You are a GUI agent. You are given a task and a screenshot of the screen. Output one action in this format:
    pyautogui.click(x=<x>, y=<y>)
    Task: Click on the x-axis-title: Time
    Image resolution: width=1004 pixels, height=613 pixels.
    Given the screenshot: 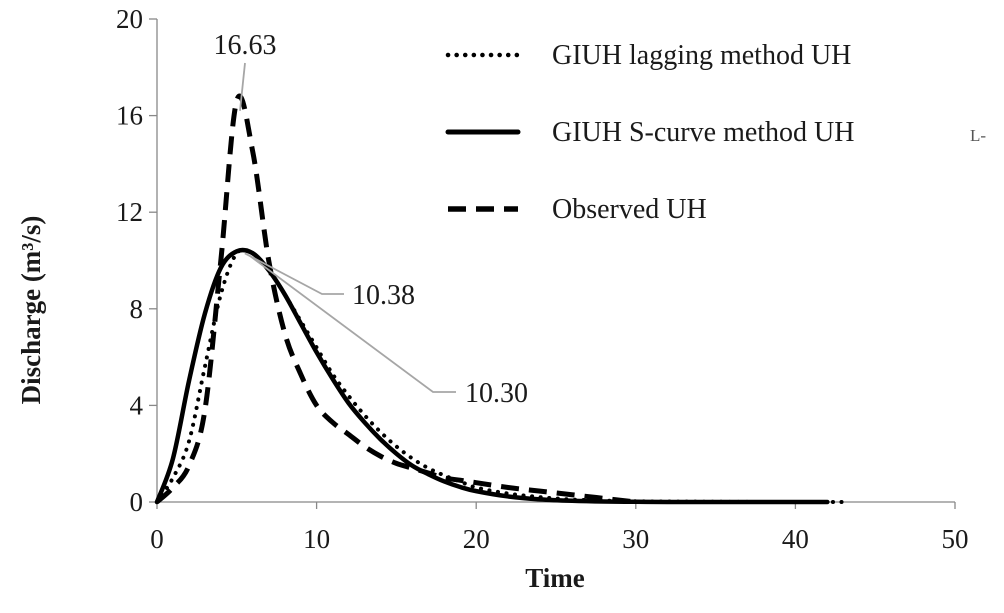 What is the action you would take?
    pyautogui.click(x=555, y=578)
    